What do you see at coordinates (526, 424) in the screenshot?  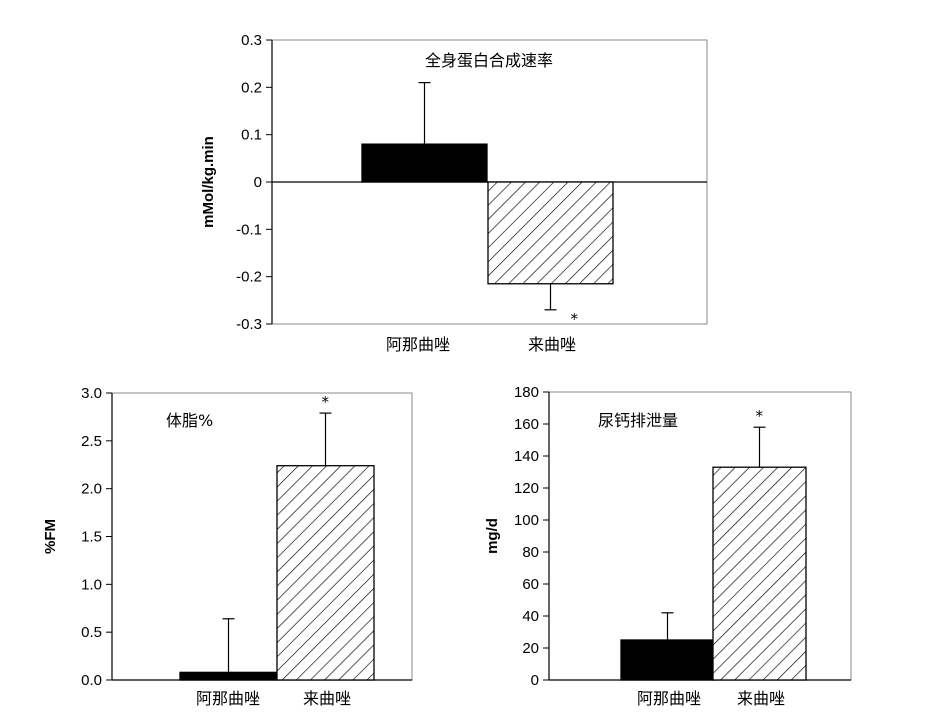 I see `y-tick-label: 160` at bounding box center [526, 424].